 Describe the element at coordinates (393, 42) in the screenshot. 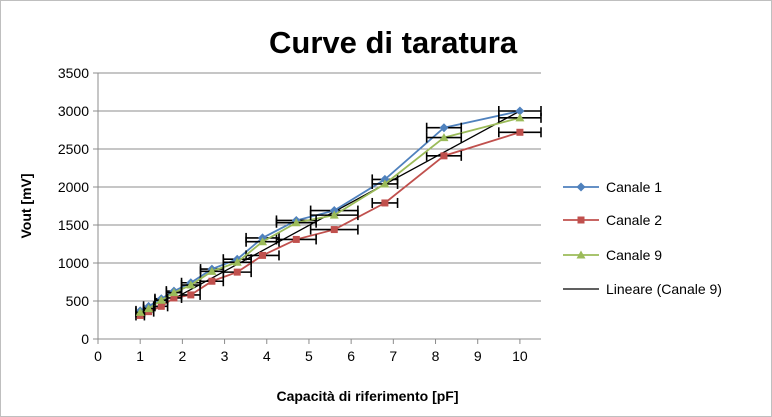

I see `chart-title: Curve di taratura` at that location.